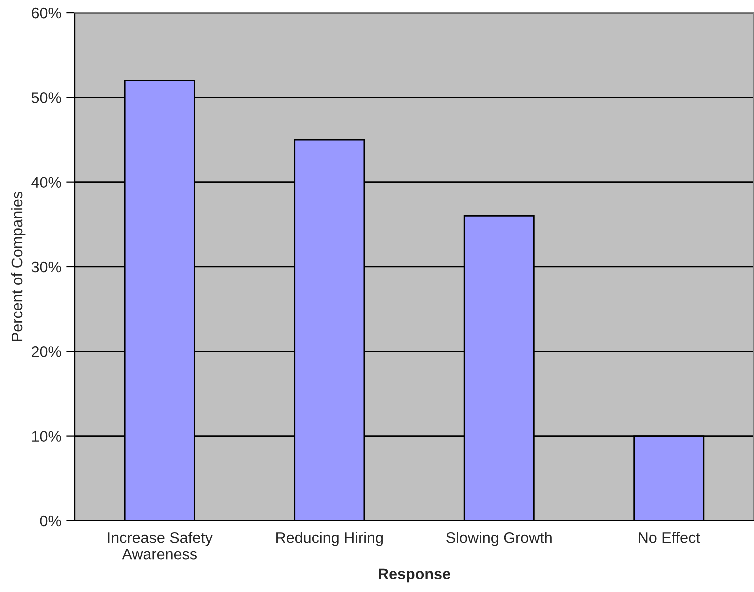  I want to click on x-axis-title: Response, so click(414, 575).